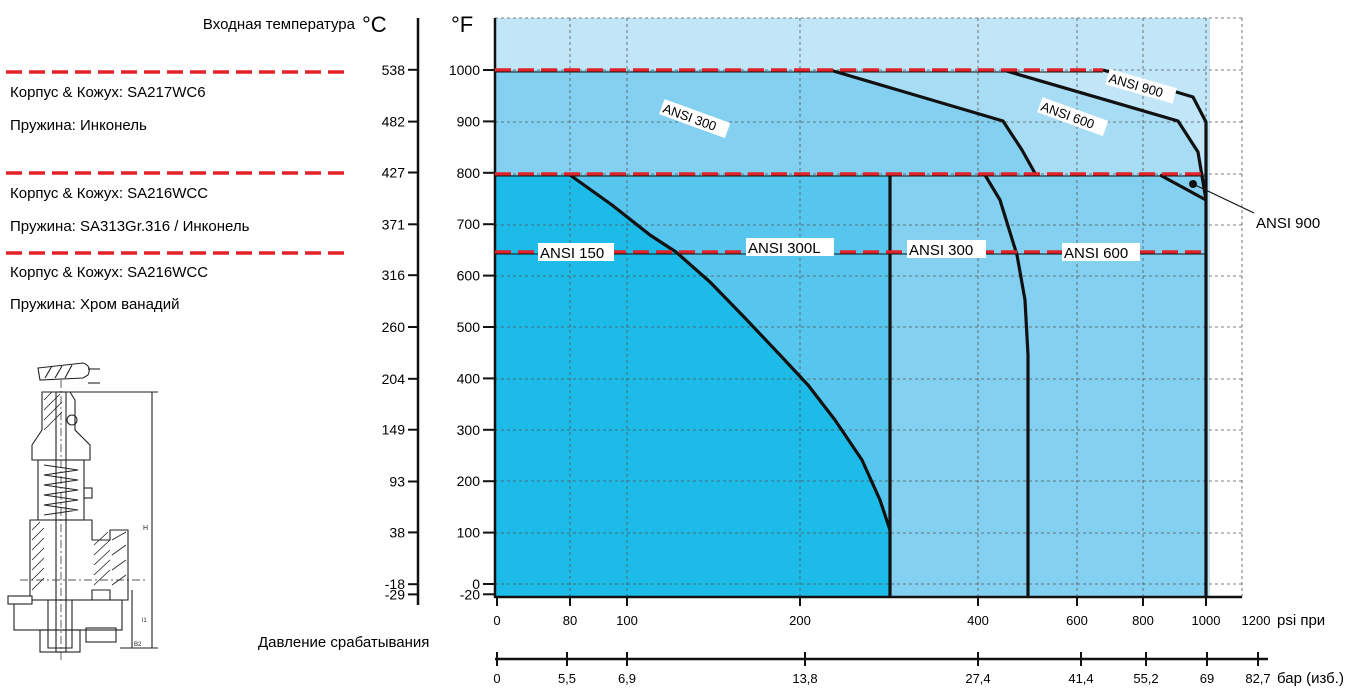 Image resolution: width=1362 pixels, height=693 pixels. What do you see at coordinates (397, 532) in the screenshot?
I see `celsius-tick-label: 38` at bounding box center [397, 532].